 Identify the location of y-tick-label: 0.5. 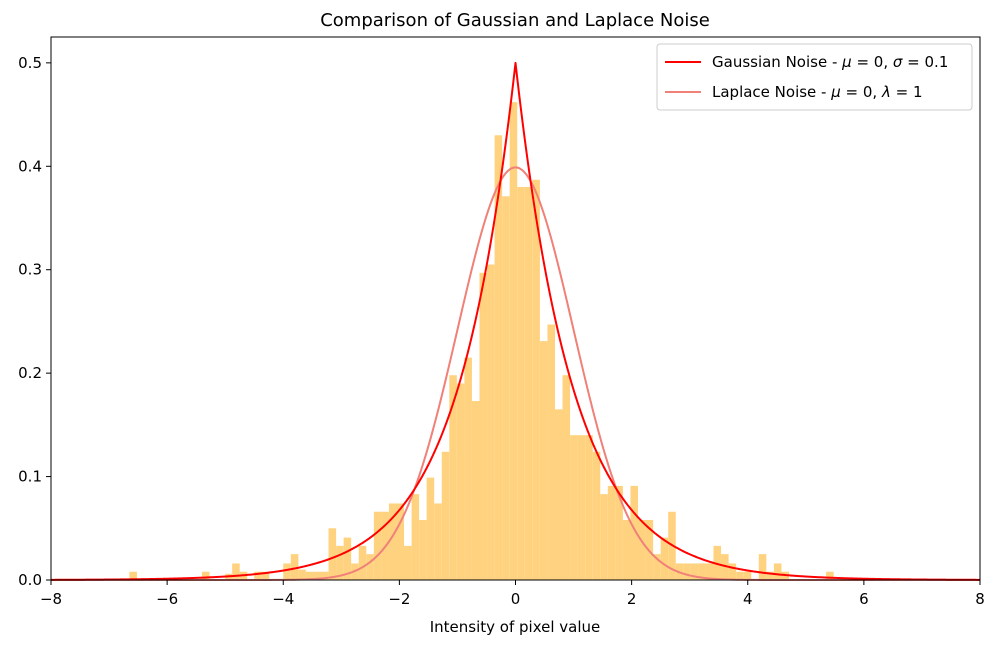
(30, 63).